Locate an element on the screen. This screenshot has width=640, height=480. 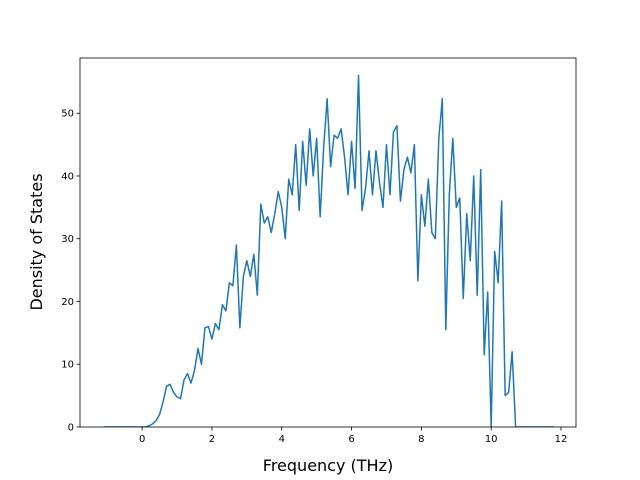
x-tick-label: 12 is located at coordinates (561, 439).